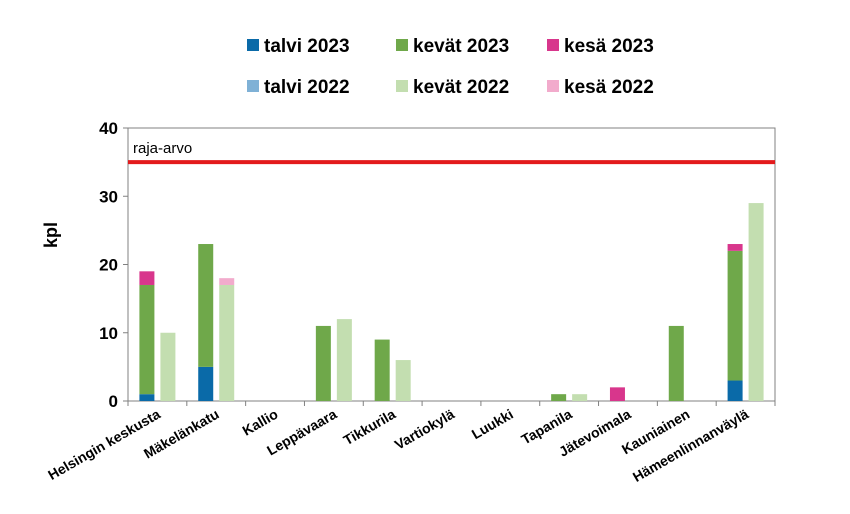  I want to click on legend-label: kevät 2023, so click(461, 46).